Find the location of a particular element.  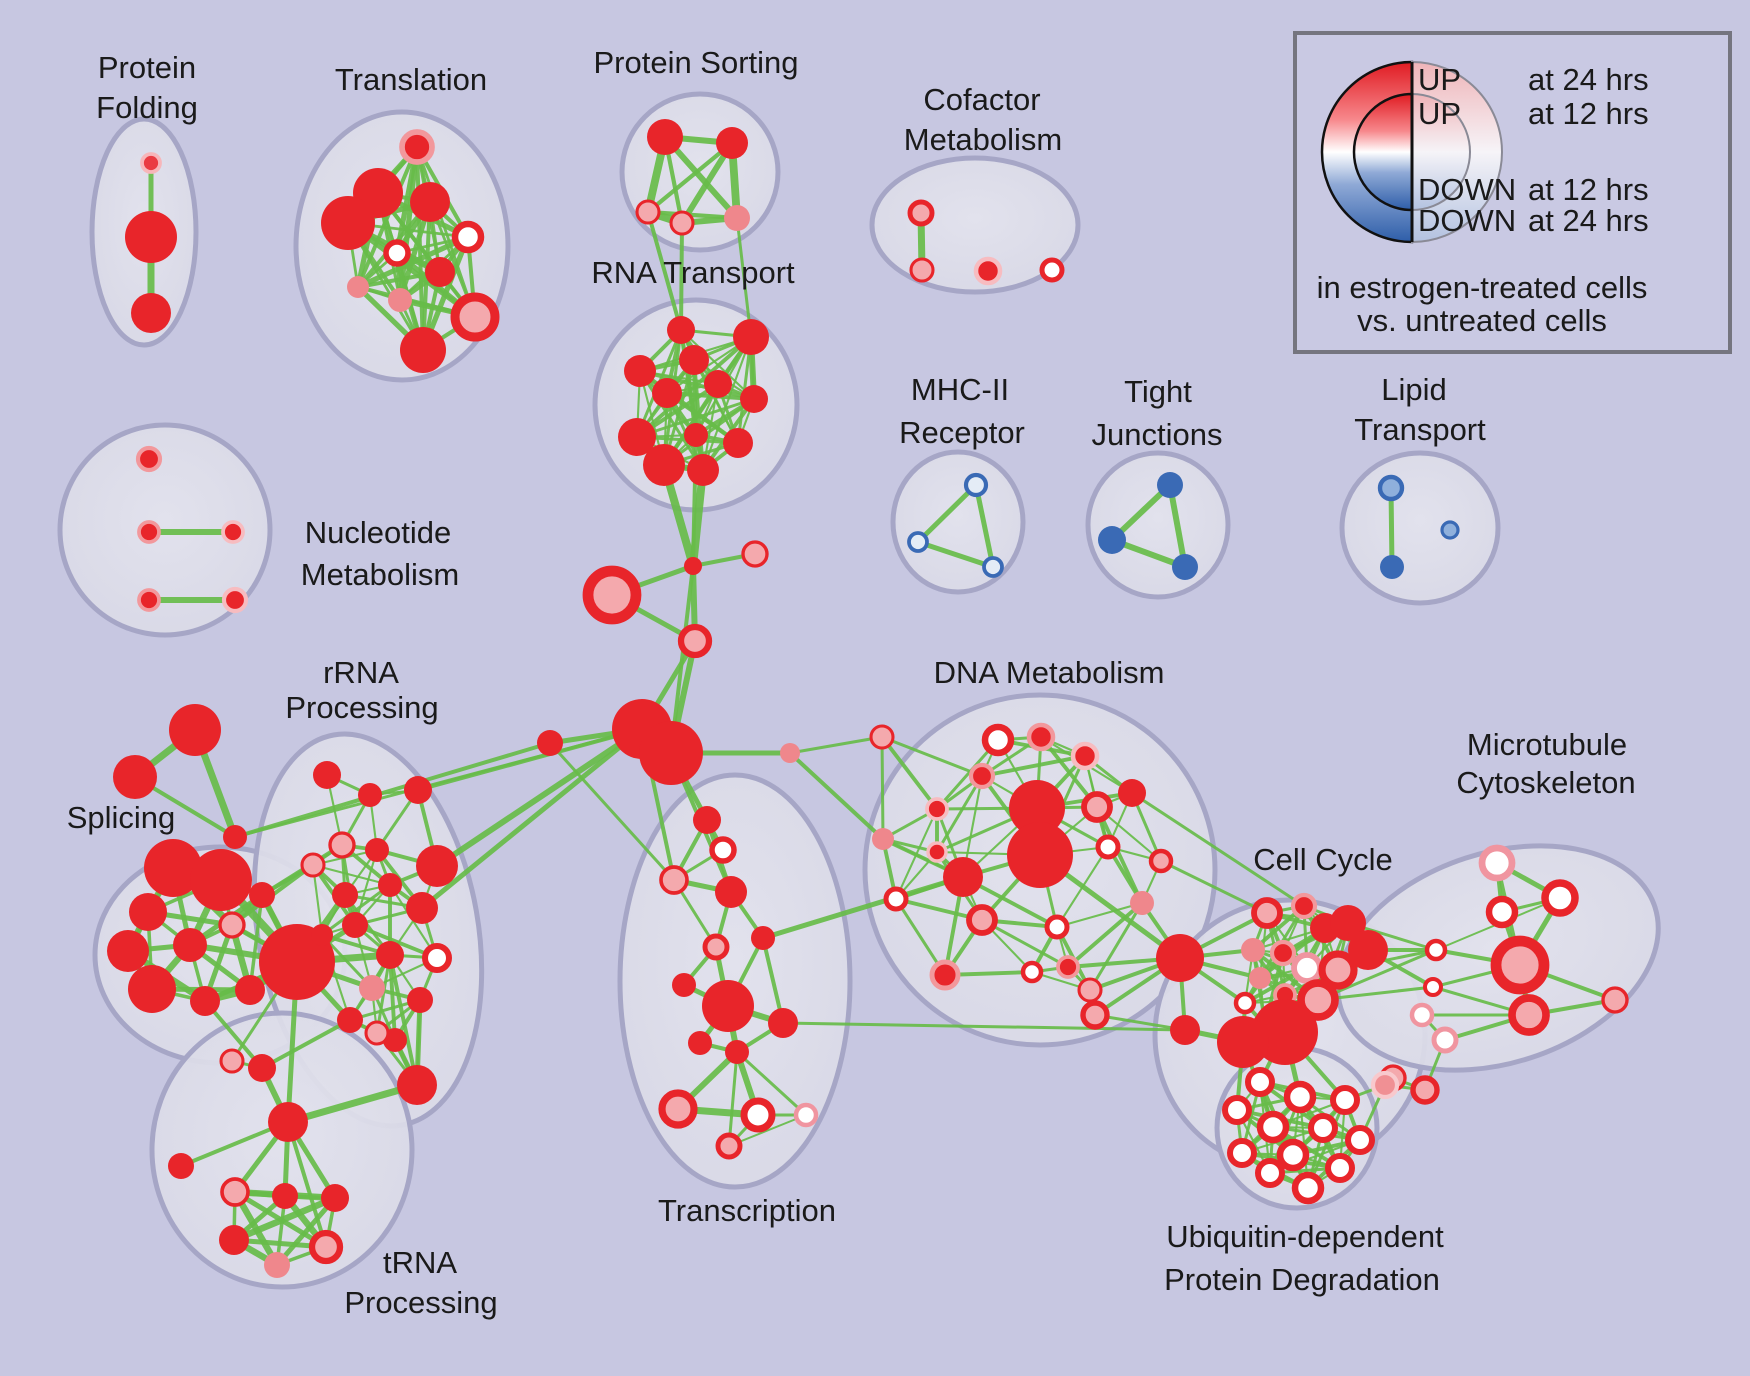

node-t4 is located at coordinates (430, 202).